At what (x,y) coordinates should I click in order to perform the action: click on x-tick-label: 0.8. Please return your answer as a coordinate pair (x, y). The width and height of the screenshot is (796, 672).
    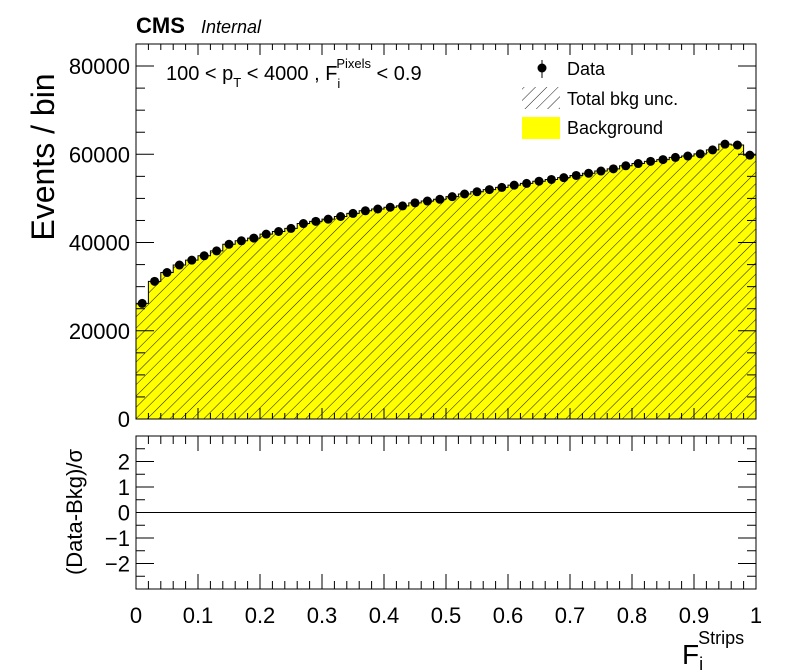
    Looking at the image, I should click on (632, 615).